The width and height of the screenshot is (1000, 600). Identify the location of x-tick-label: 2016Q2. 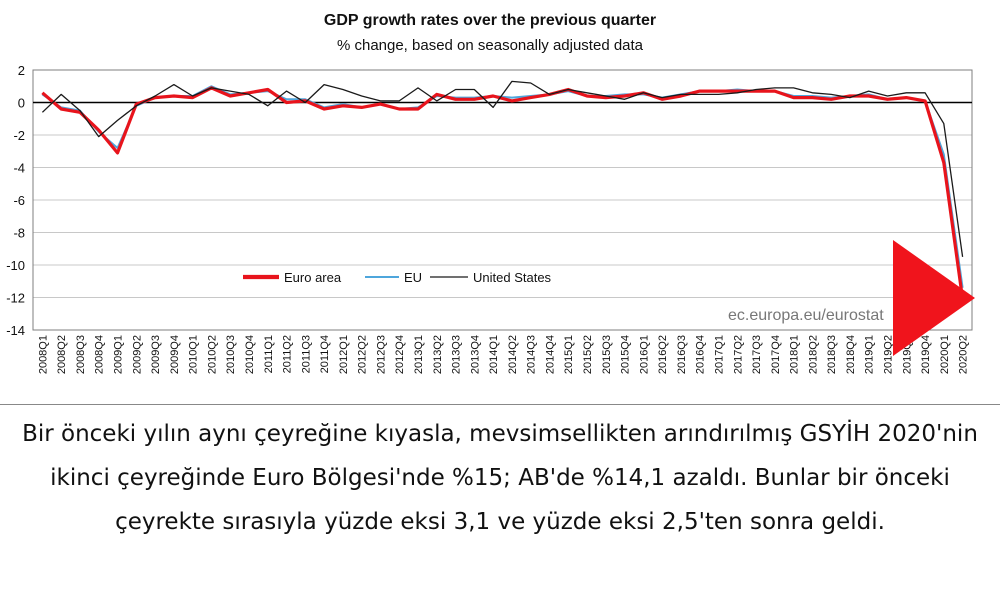
(663, 354).